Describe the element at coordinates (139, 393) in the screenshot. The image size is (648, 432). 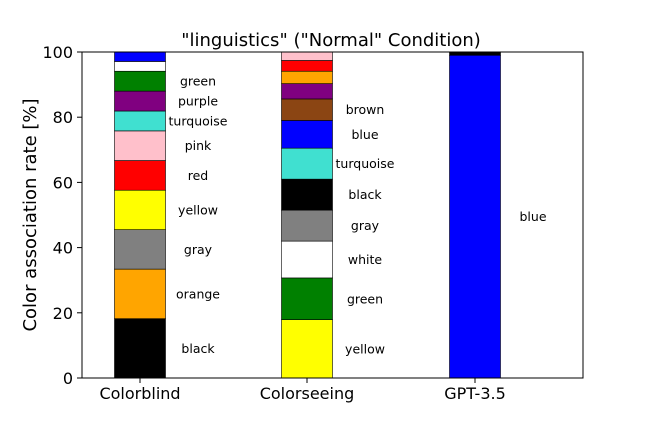
I see `x-category-label: Colorblind` at that location.